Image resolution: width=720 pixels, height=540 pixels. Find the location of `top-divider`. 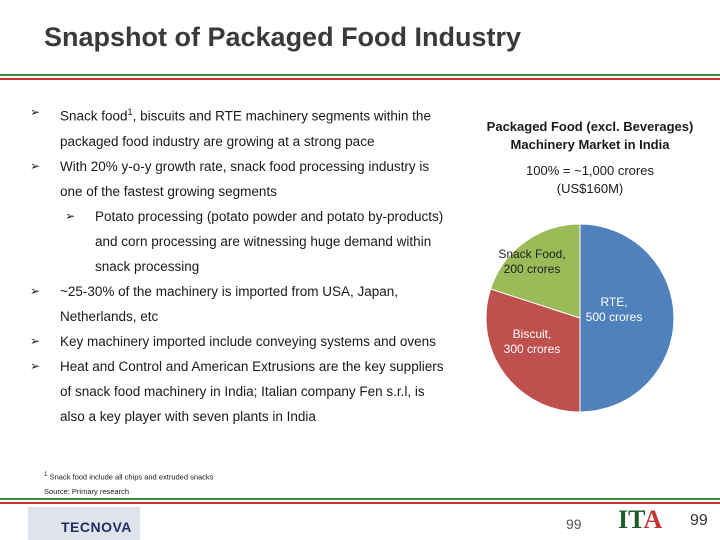

top-divider is located at coordinates (360, 77).